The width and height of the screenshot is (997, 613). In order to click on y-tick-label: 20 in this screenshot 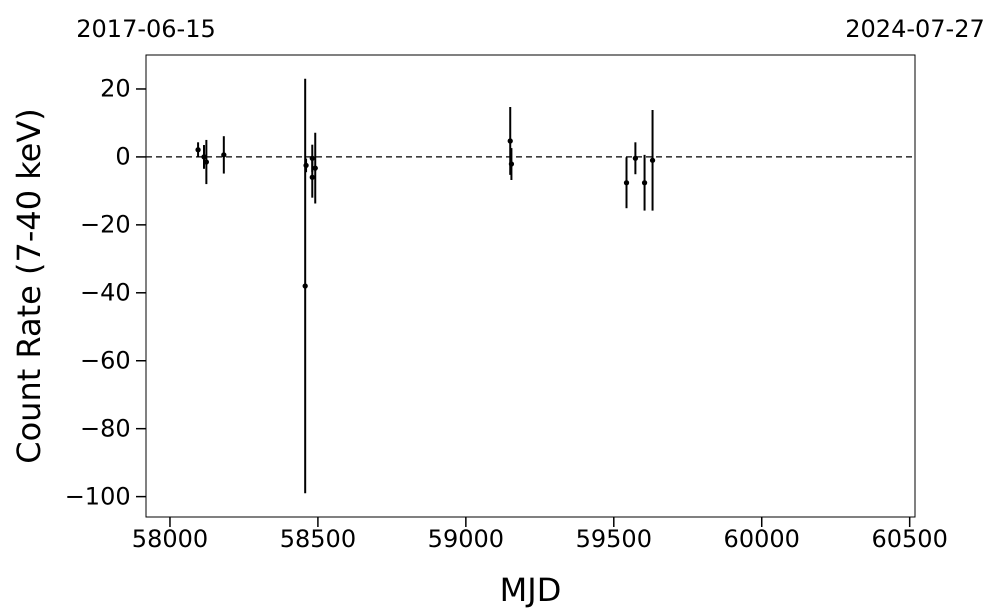, I will do `click(115, 88)`.